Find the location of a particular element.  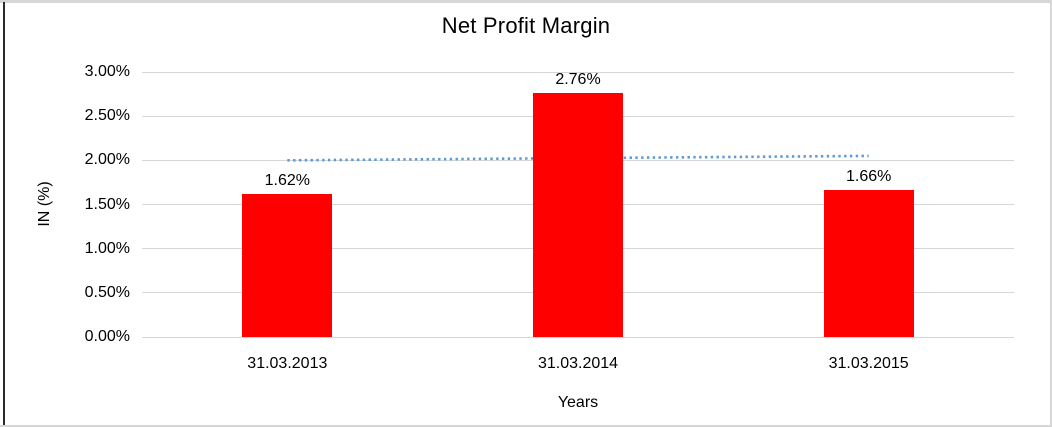

chart-border-top is located at coordinates (526, 1).